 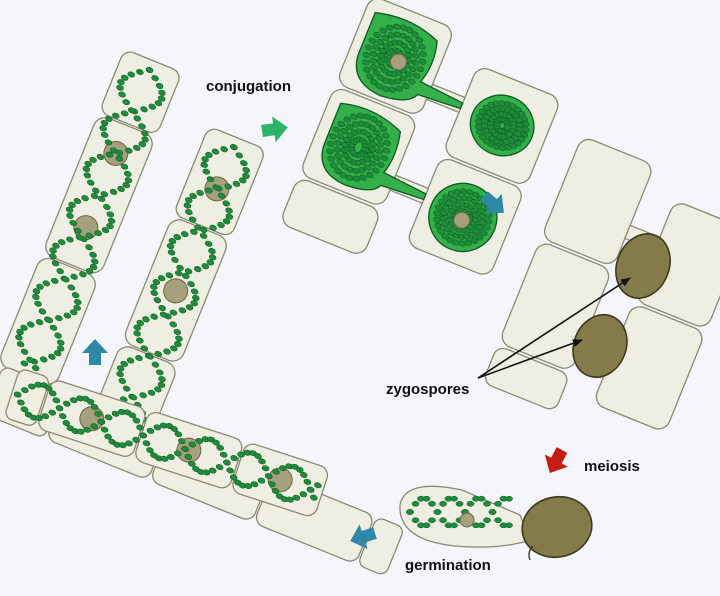 I want to click on zygospore-pointer-arrow, so click(x=554, y=328).